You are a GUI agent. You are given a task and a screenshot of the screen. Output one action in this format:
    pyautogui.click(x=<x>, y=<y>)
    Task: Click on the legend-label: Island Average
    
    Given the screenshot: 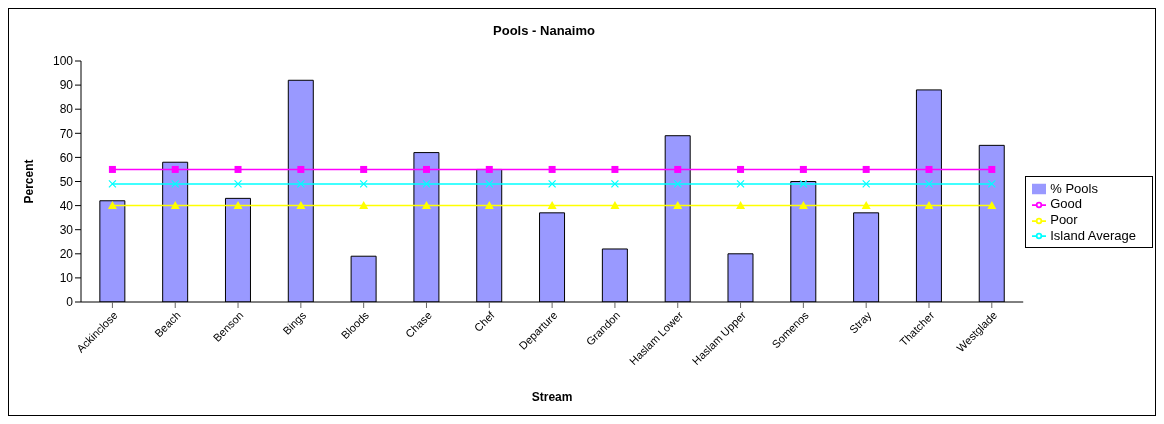 What is the action you would take?
    pyautogui.click(x=1093, y=235)
    